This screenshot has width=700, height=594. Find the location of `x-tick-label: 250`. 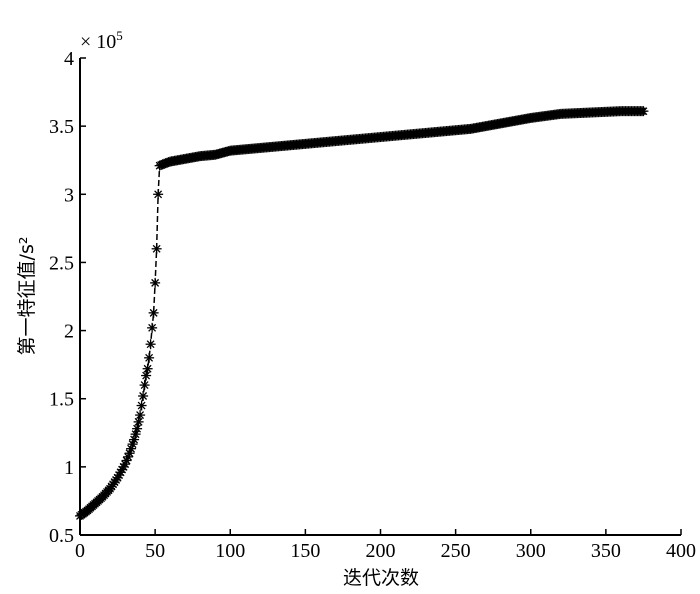

x-tick-label: 250 is located at coordinates (456, 551).